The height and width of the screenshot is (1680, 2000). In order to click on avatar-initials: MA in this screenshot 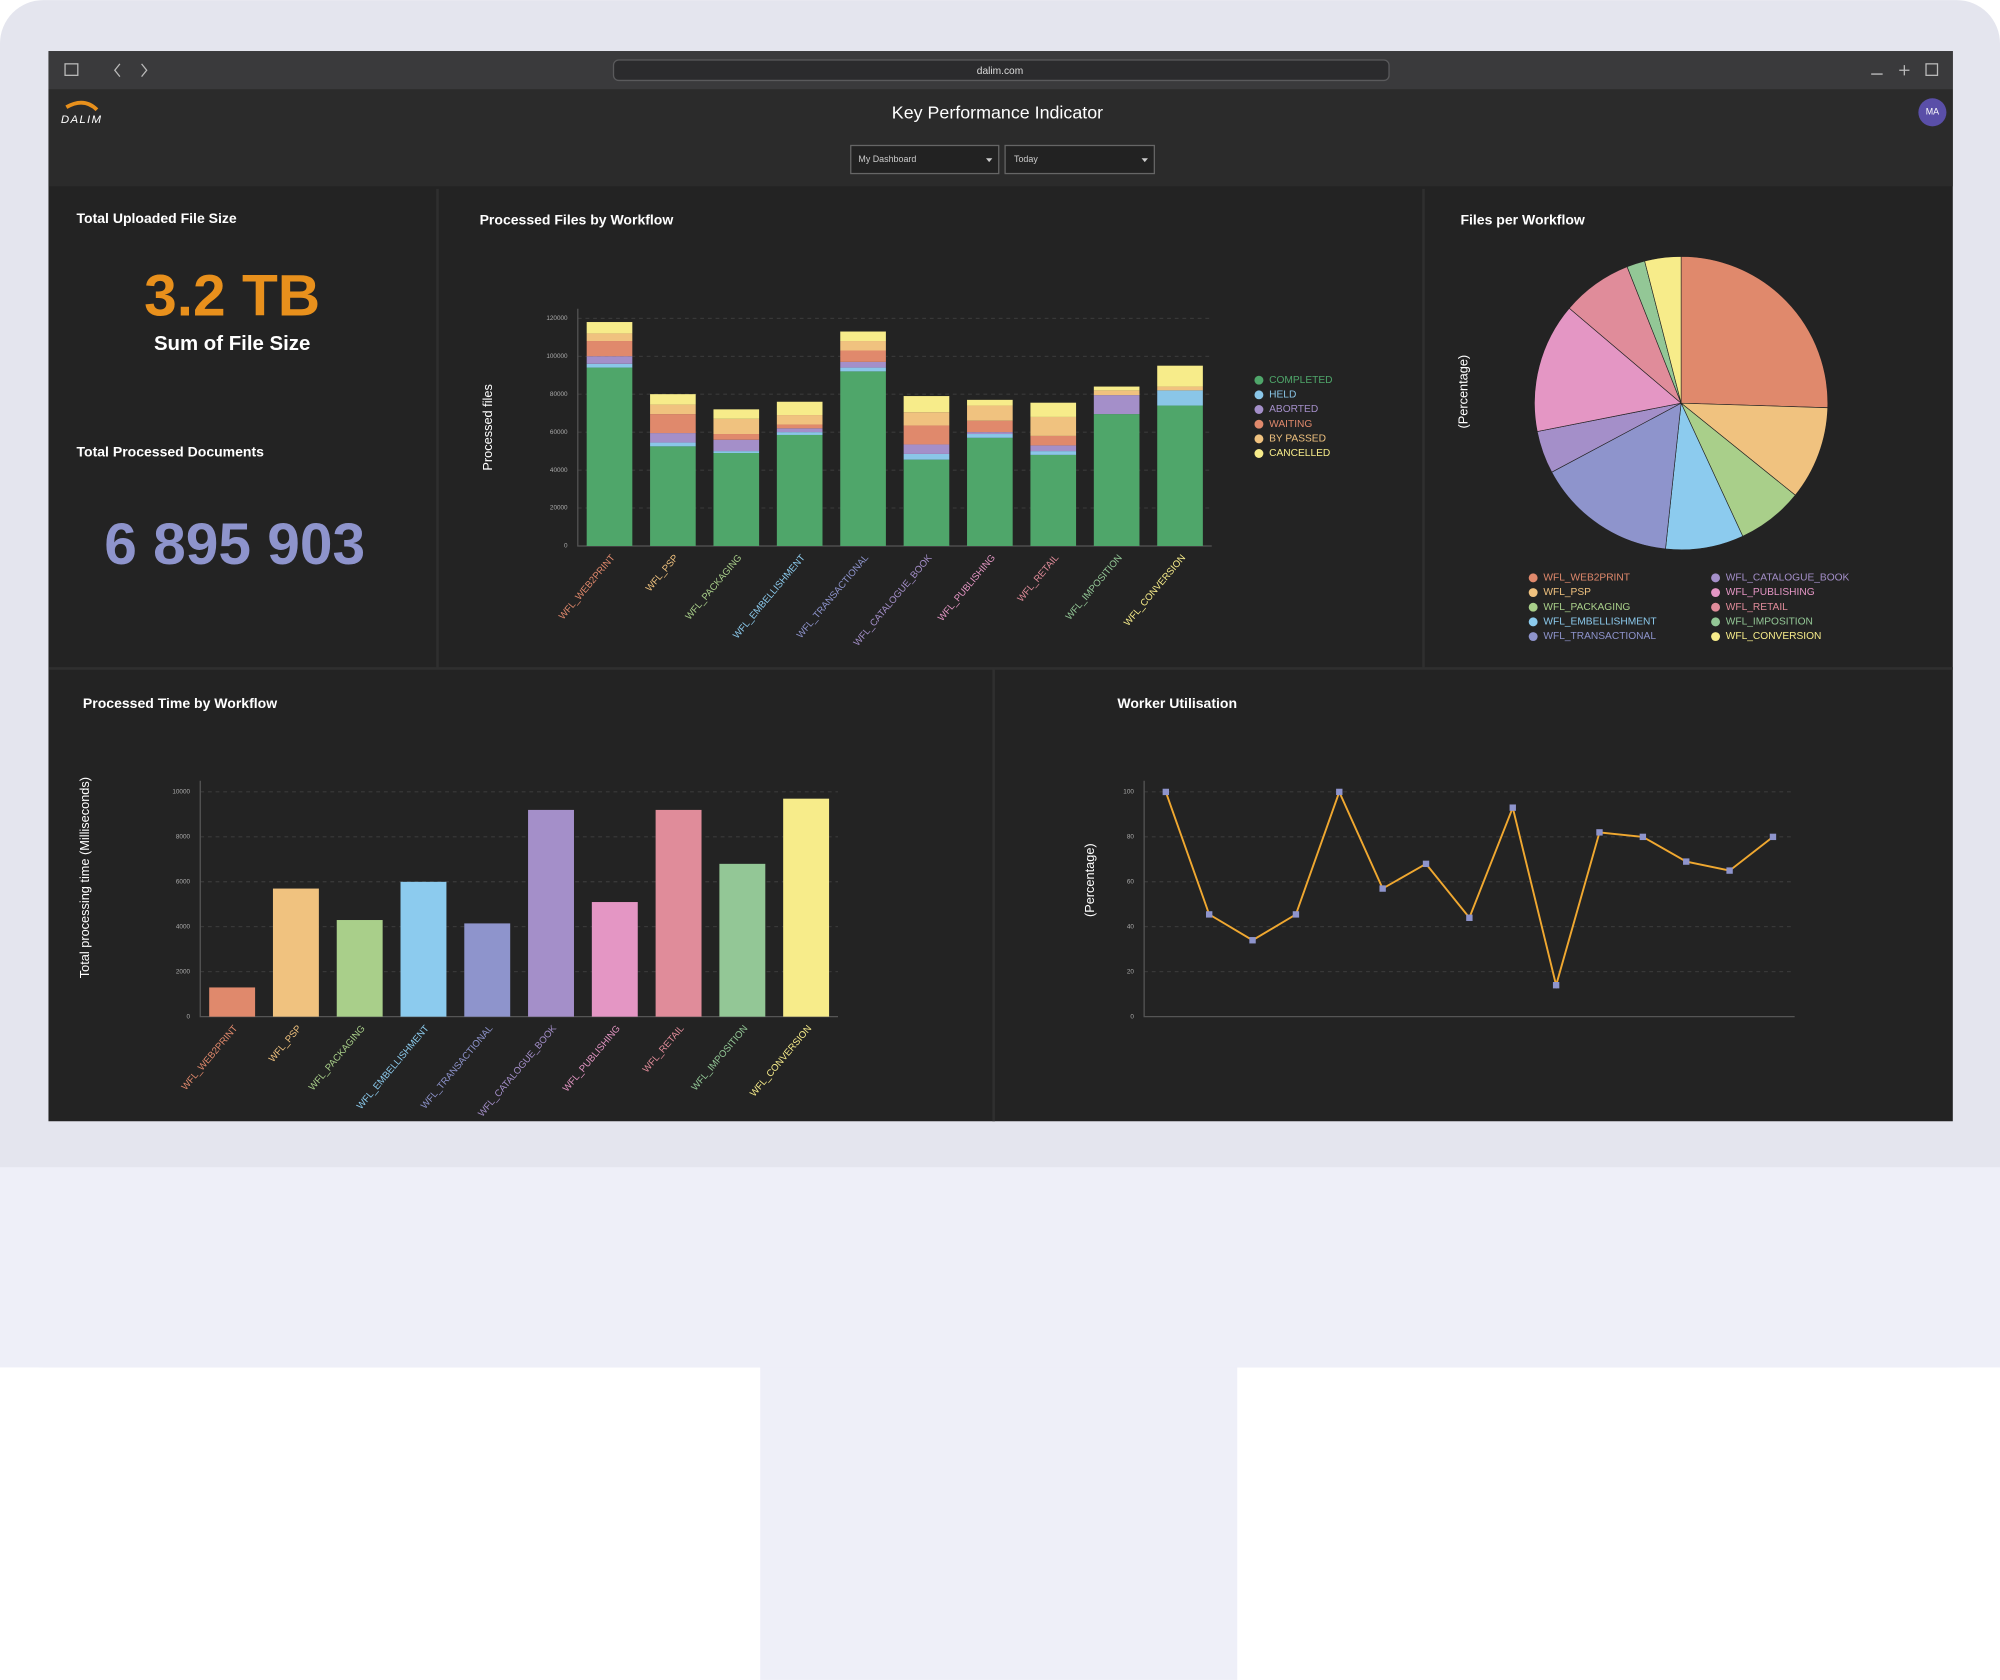, I will do `click(1932, 112)`.